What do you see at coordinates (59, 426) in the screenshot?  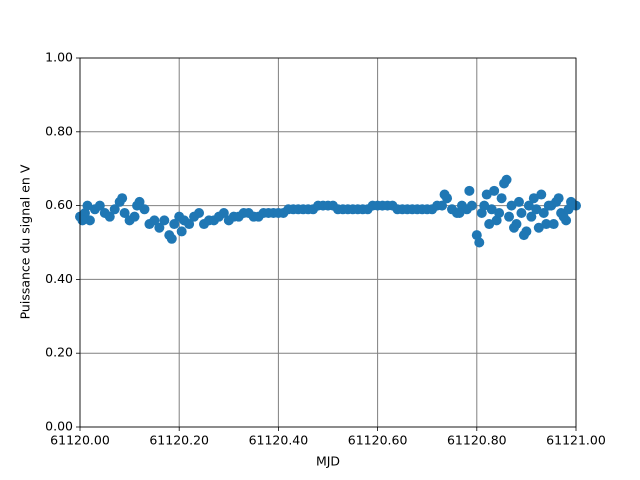 I see `y-tick-label: 0.00` at bounding box center [59, 426].